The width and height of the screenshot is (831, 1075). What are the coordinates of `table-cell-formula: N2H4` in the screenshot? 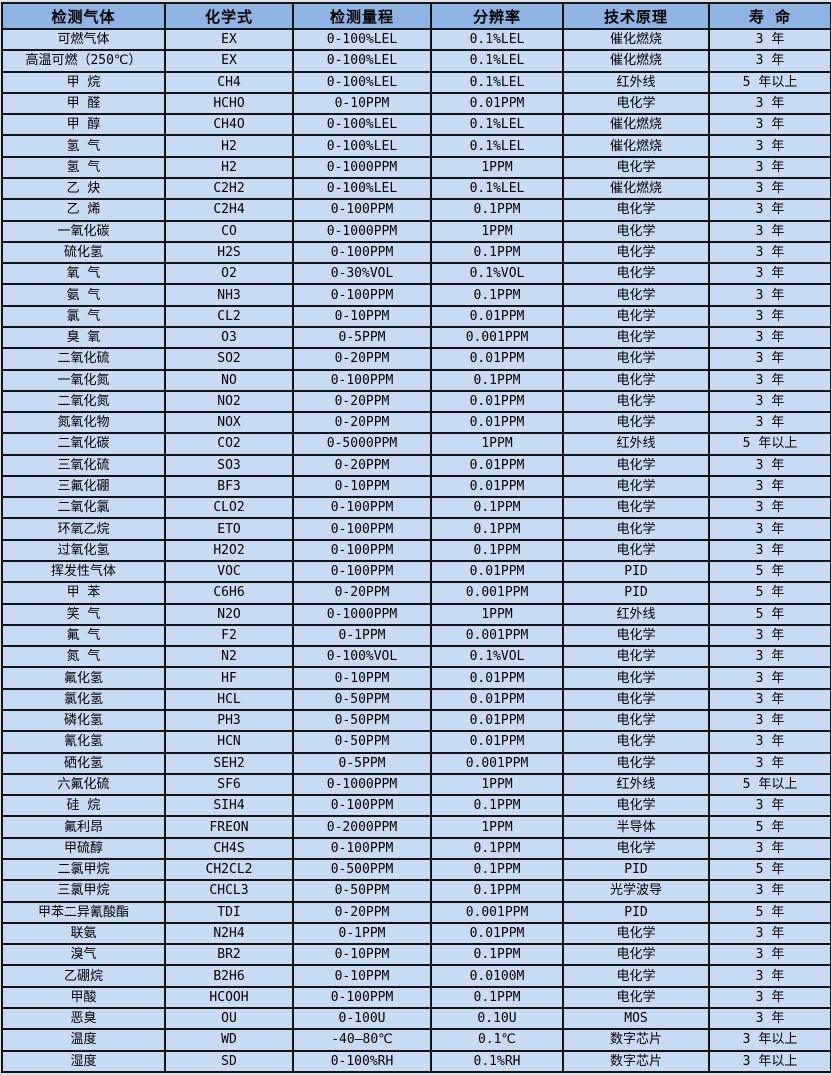 It's located at (229, 933).